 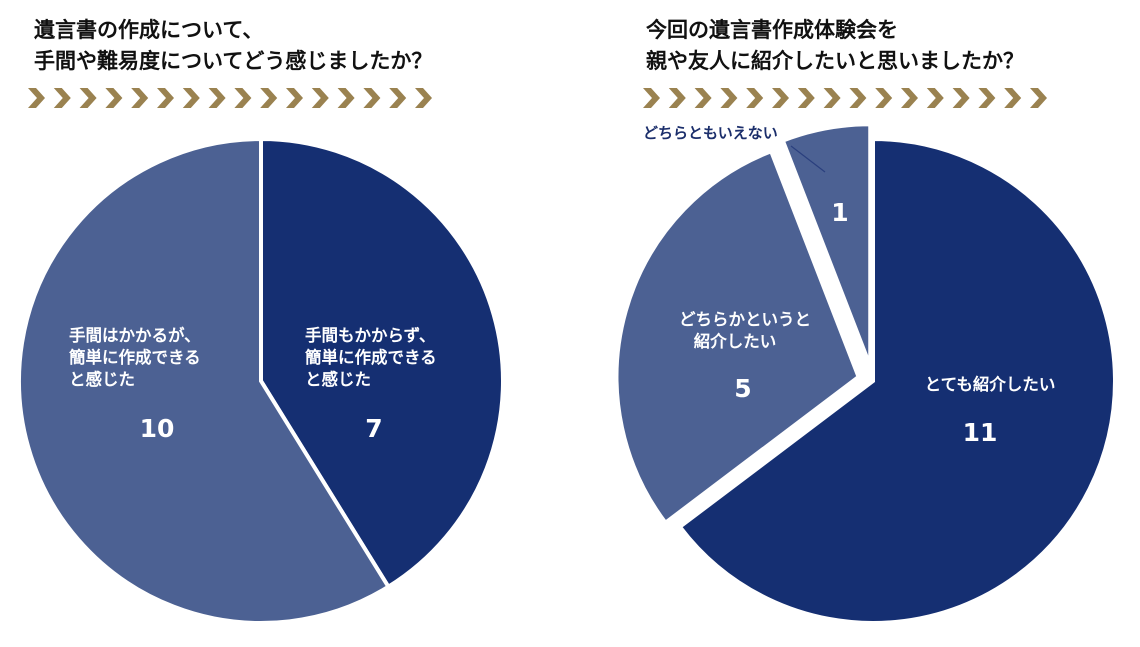 What do you see at coordinates (835, 61) in the screenshot?
I see `chart-2-title-line-2: 親や友人に紹介したいと思いましたか？` at bounding box center [835, 61].